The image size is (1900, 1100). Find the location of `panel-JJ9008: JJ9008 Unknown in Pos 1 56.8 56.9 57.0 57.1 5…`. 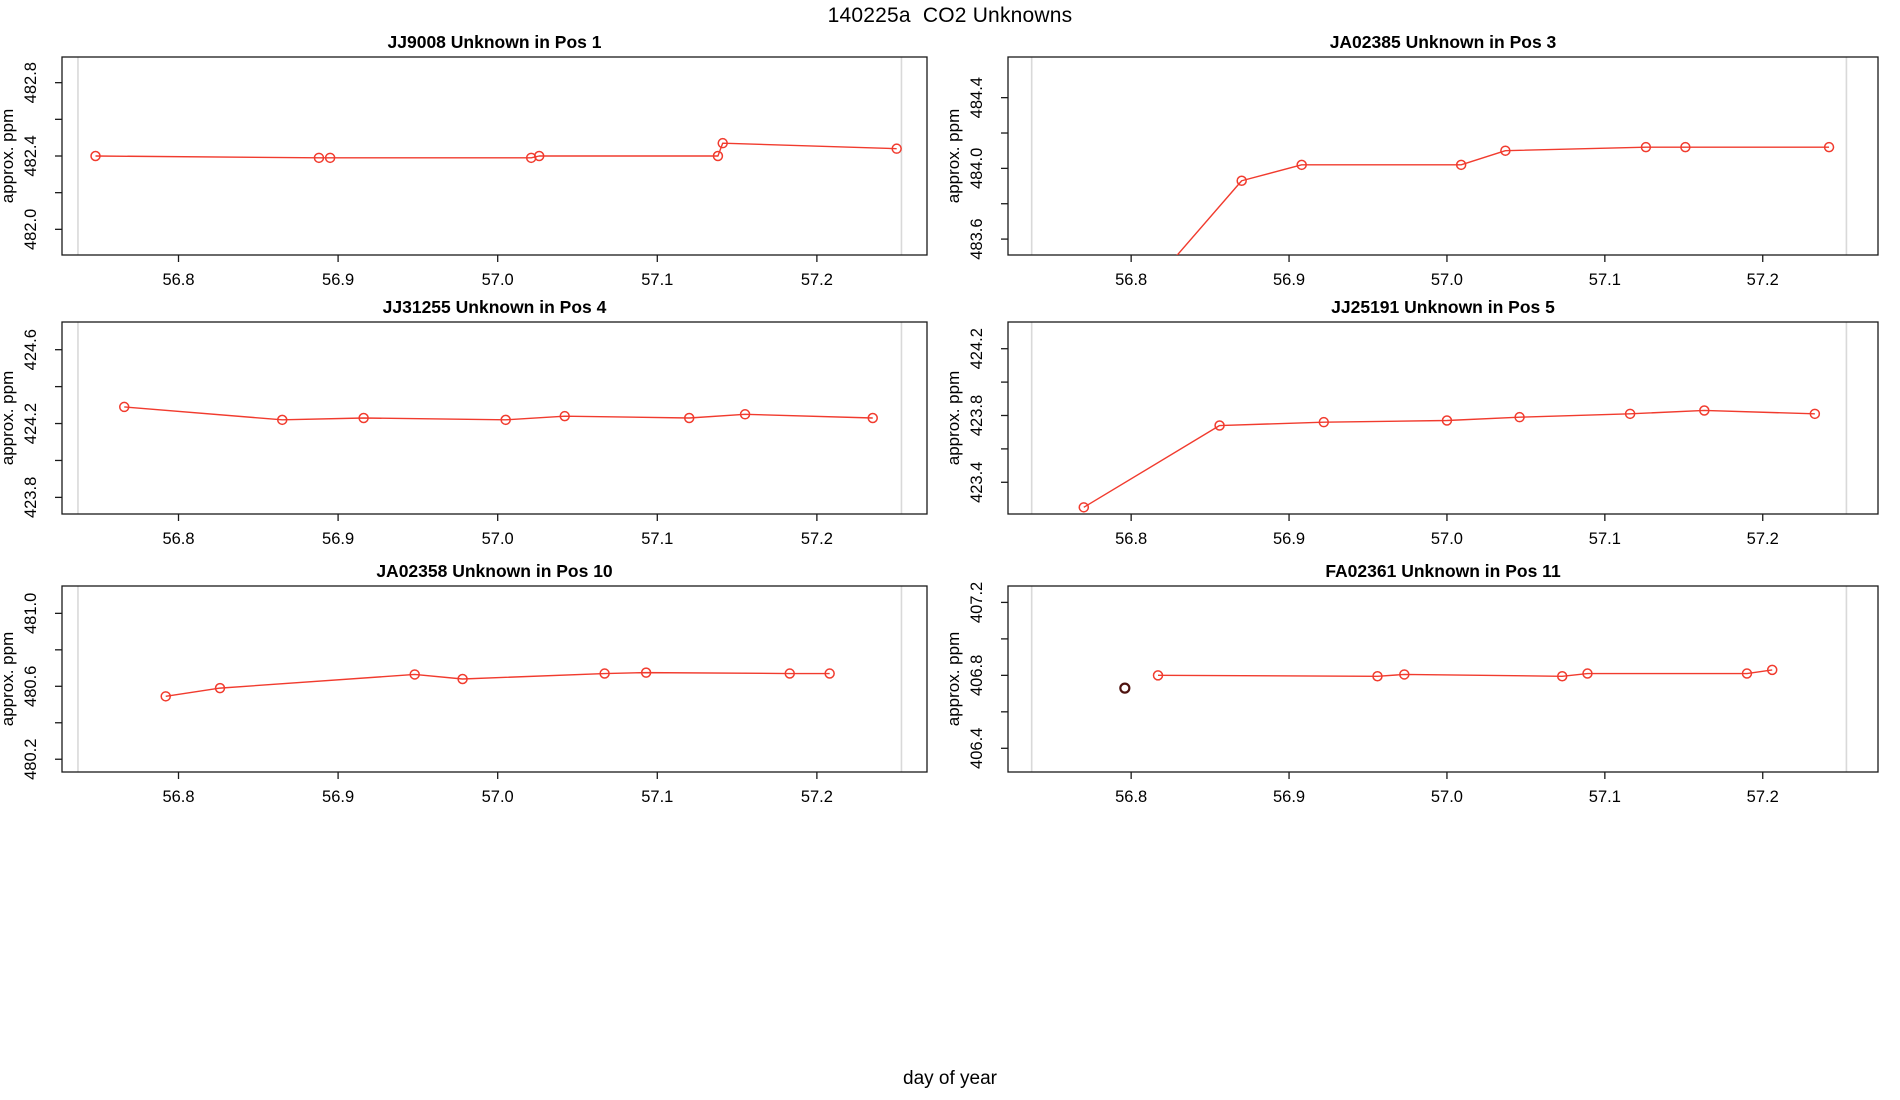

panel-JJ9008: JJ9008 Unknown in Pos 1 56.8 56.9 57.0 57.1 5… is located at coordinates (464, 160).